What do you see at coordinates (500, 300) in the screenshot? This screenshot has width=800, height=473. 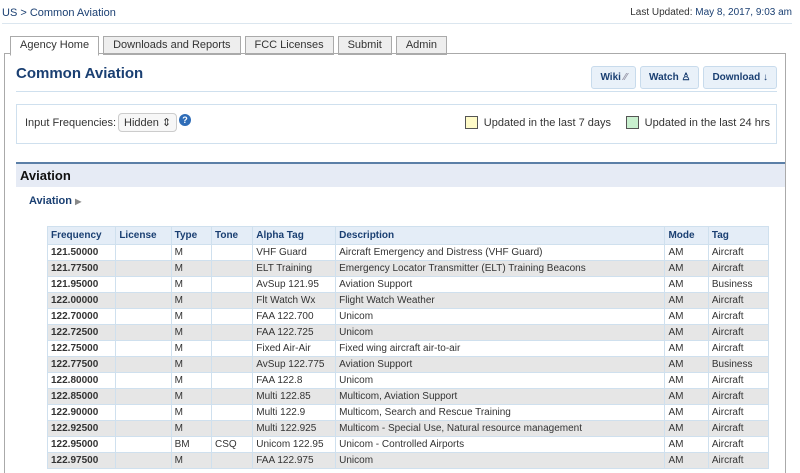 I see `table-cell: Flight Watch Weather` at bounding box center [500, 300].